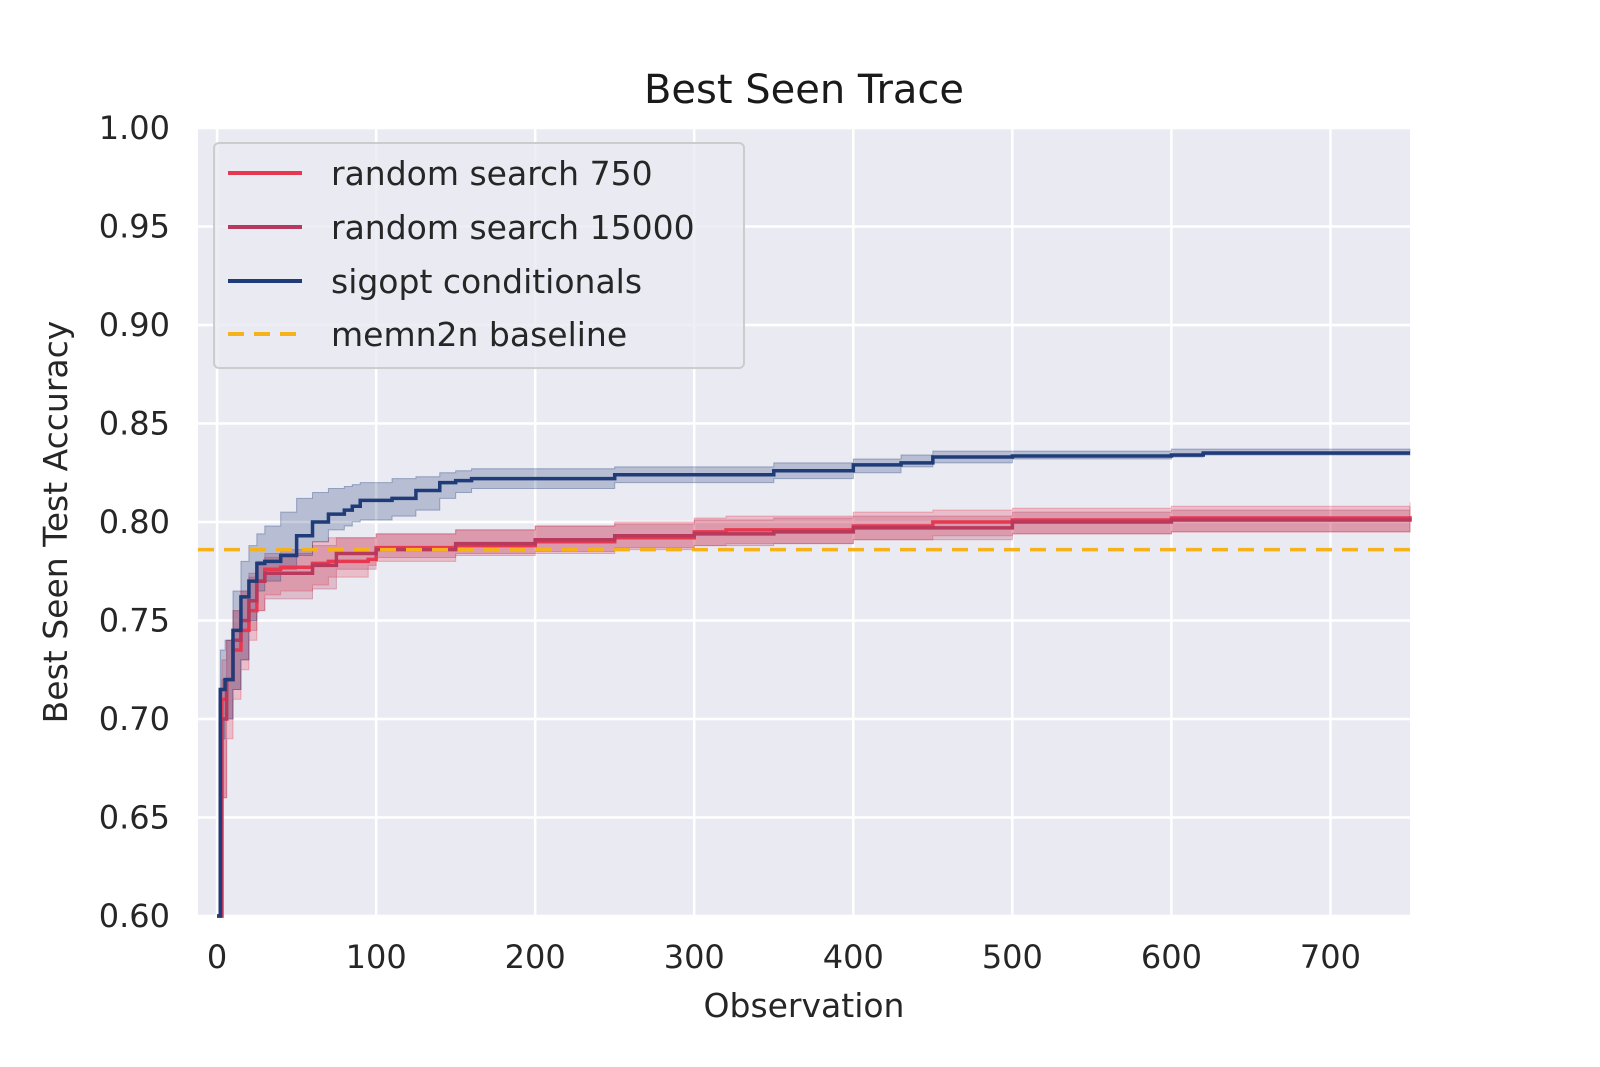  I want to click on x-tick-label: 300, so click(694, 957).